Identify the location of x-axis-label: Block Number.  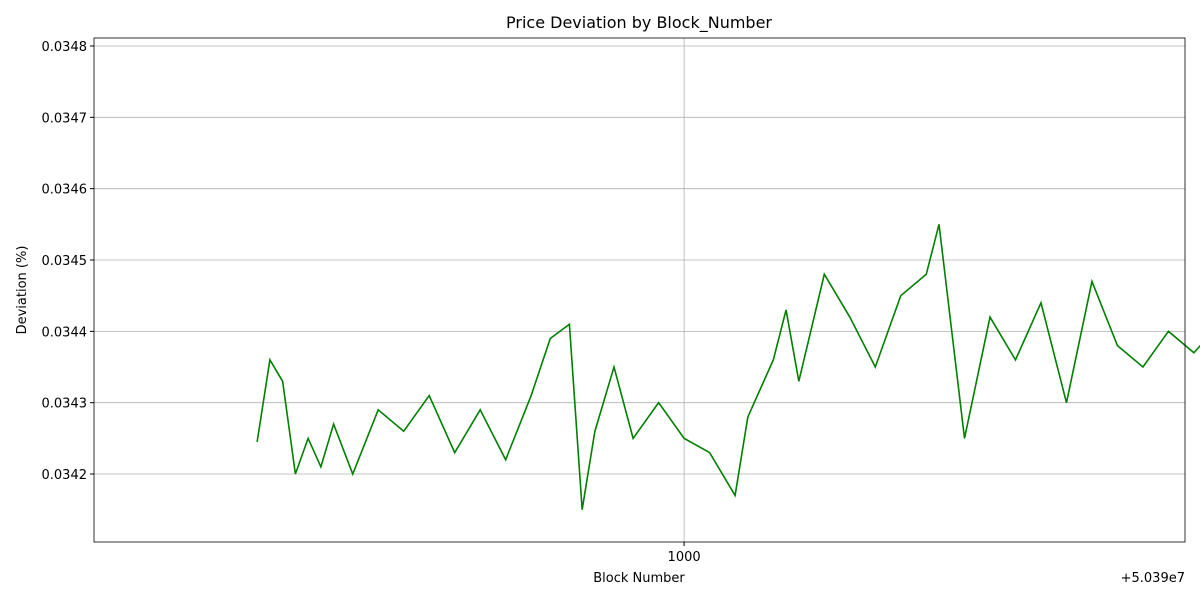
(639, 578).